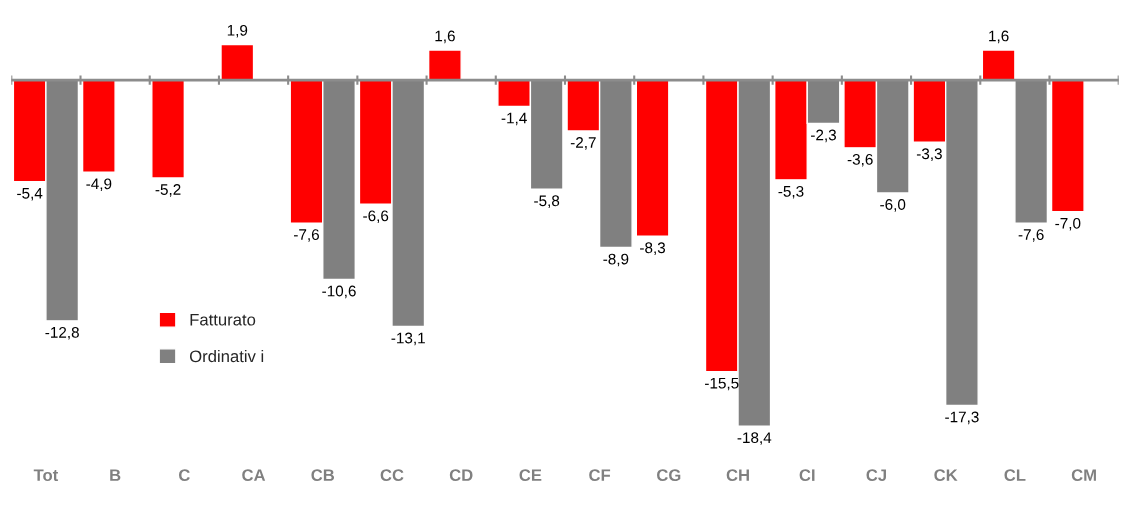 The height and width of the screenshot is (506, 1130). I want to click on data-label: -5,2, so click(168, 190).